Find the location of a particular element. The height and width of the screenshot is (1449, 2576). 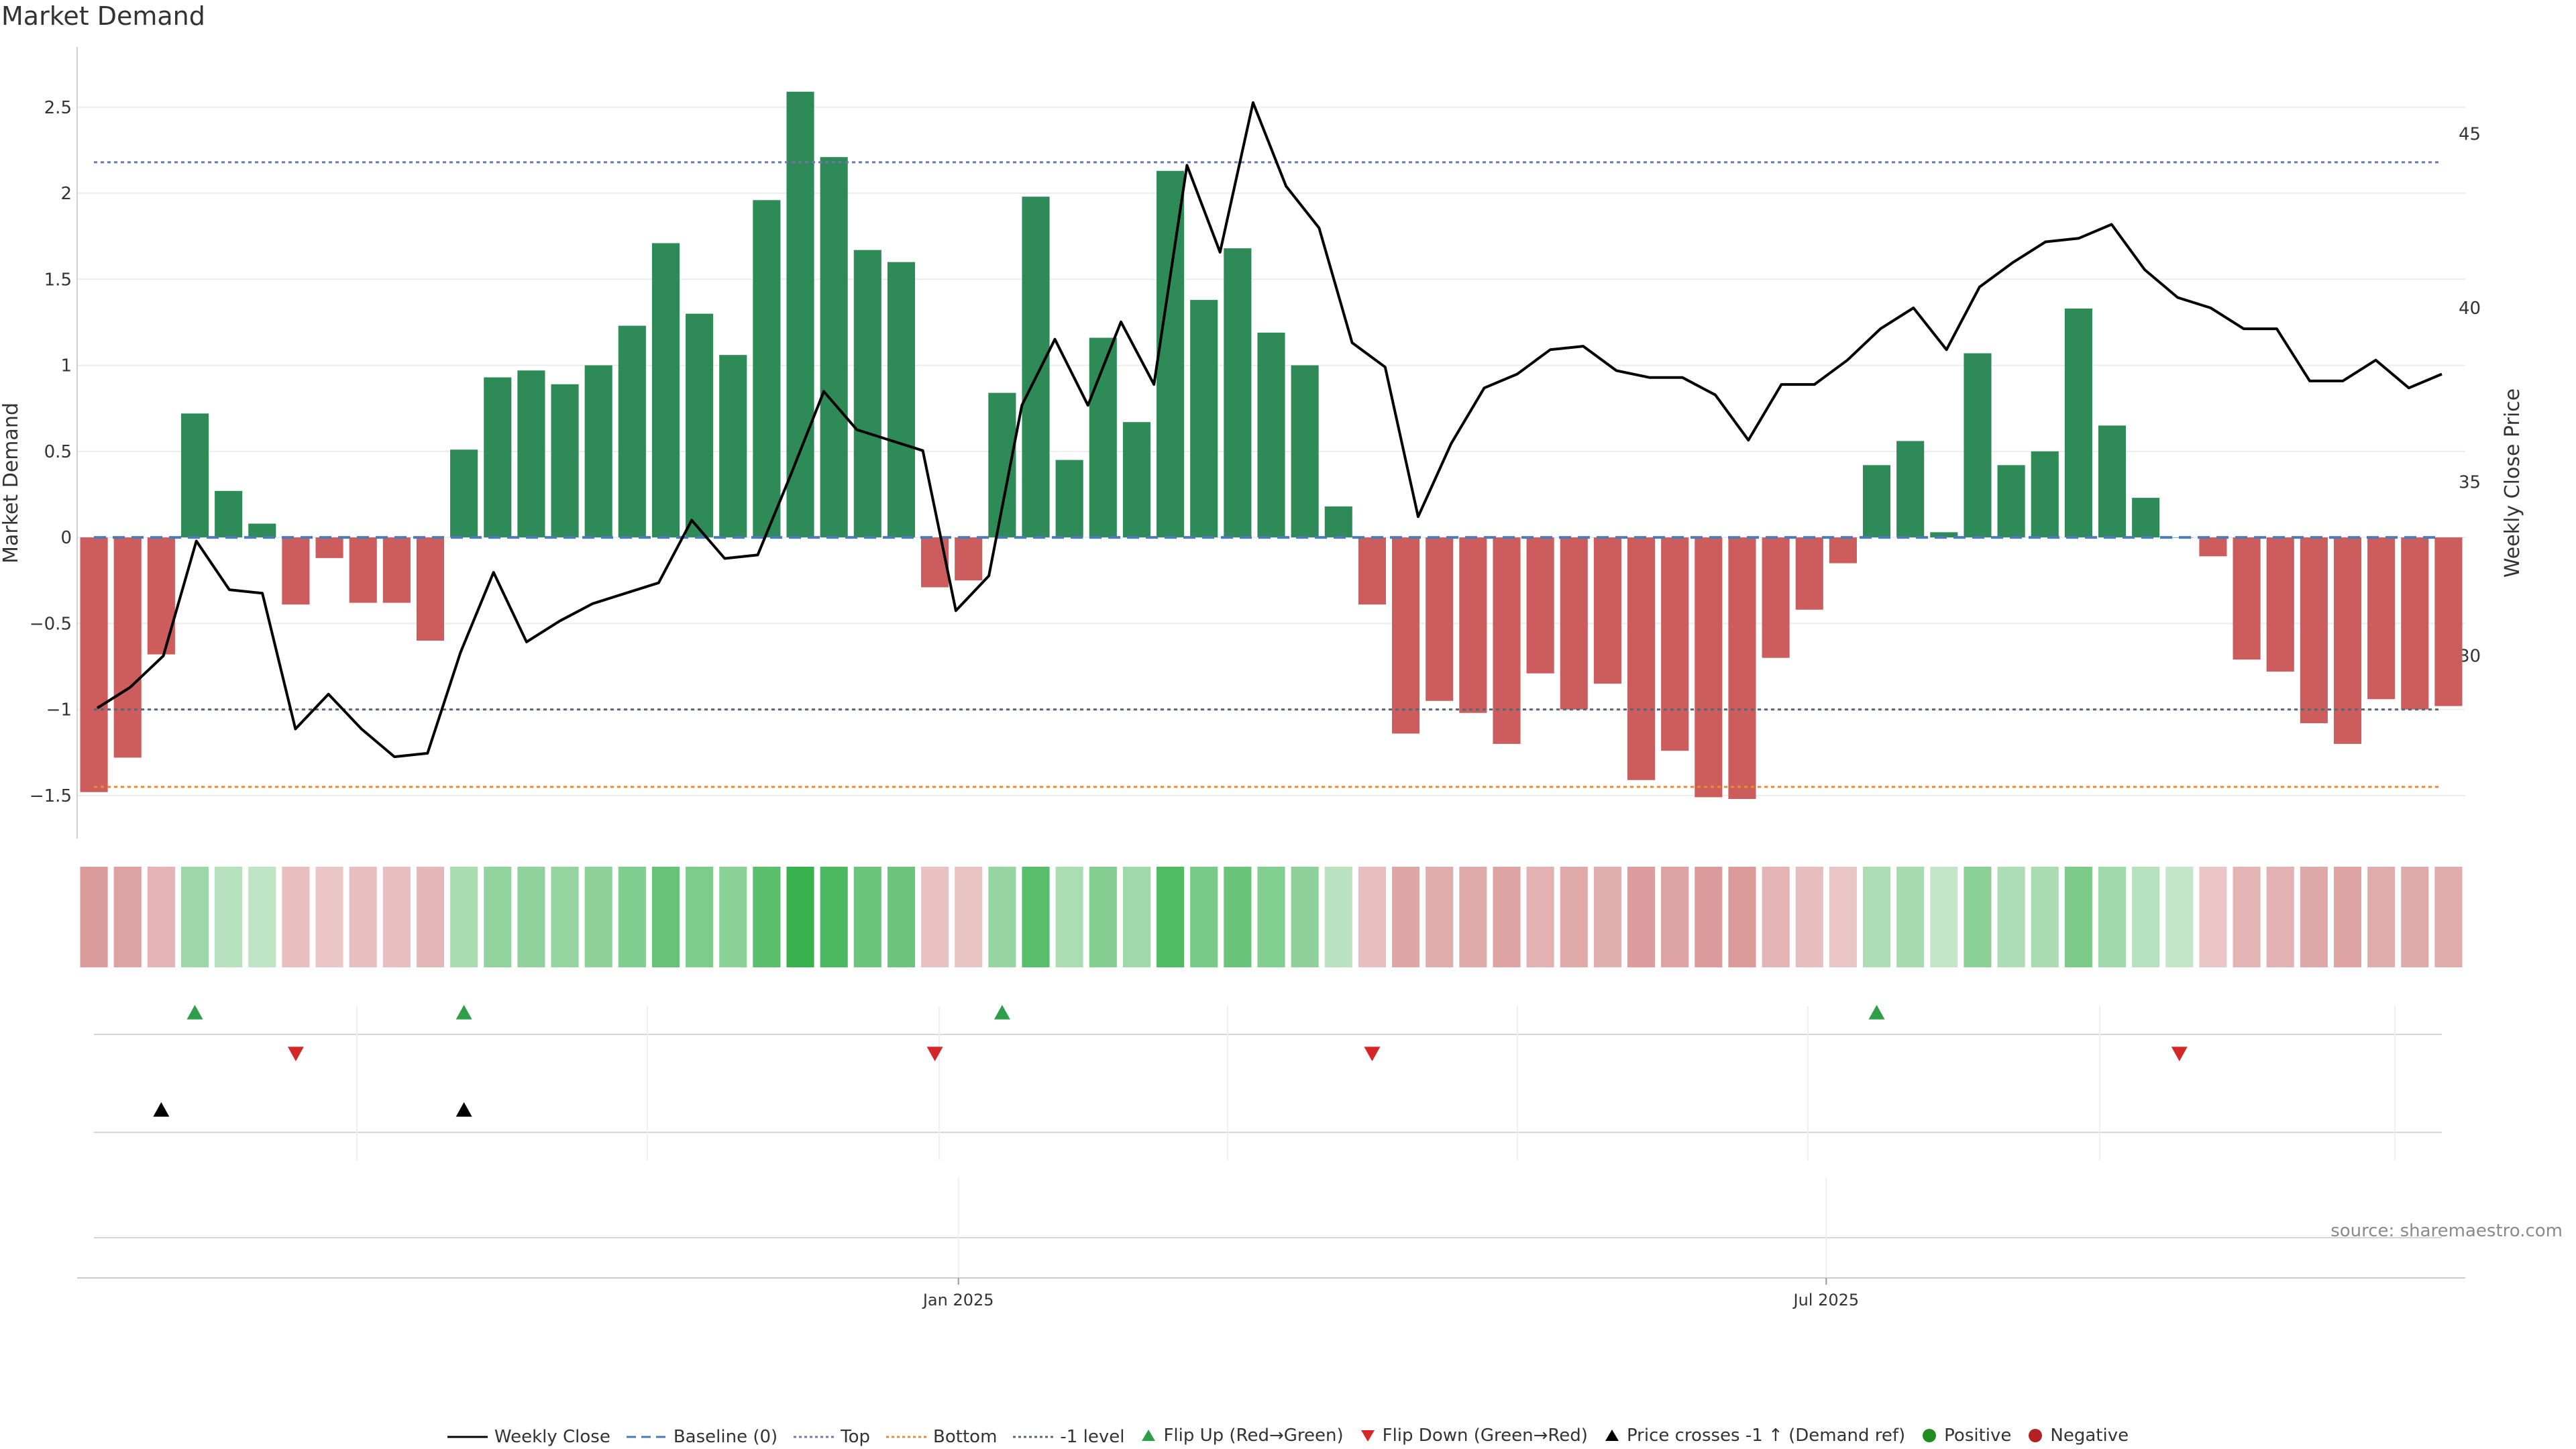

flip-down-marker is located at coordinates (1372, 1053).